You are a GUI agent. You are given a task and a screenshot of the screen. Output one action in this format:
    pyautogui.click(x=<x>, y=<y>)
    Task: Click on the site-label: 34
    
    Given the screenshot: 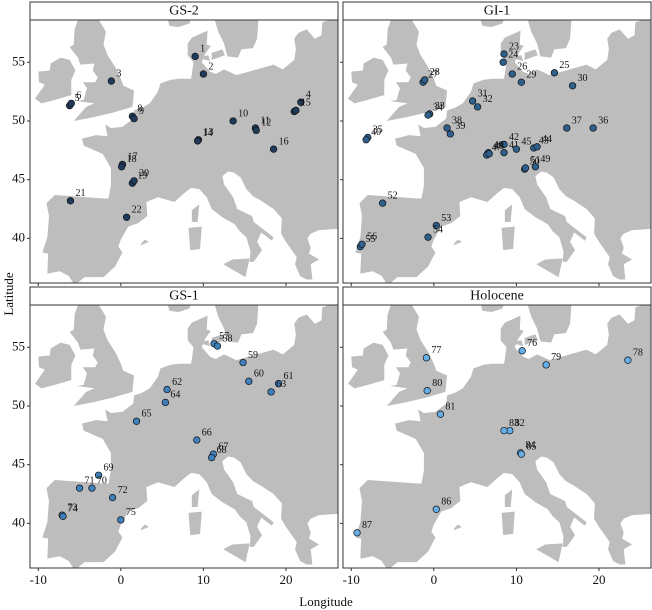 What is the action you would take?
    pyautogui.click(x=438, y=107)
    